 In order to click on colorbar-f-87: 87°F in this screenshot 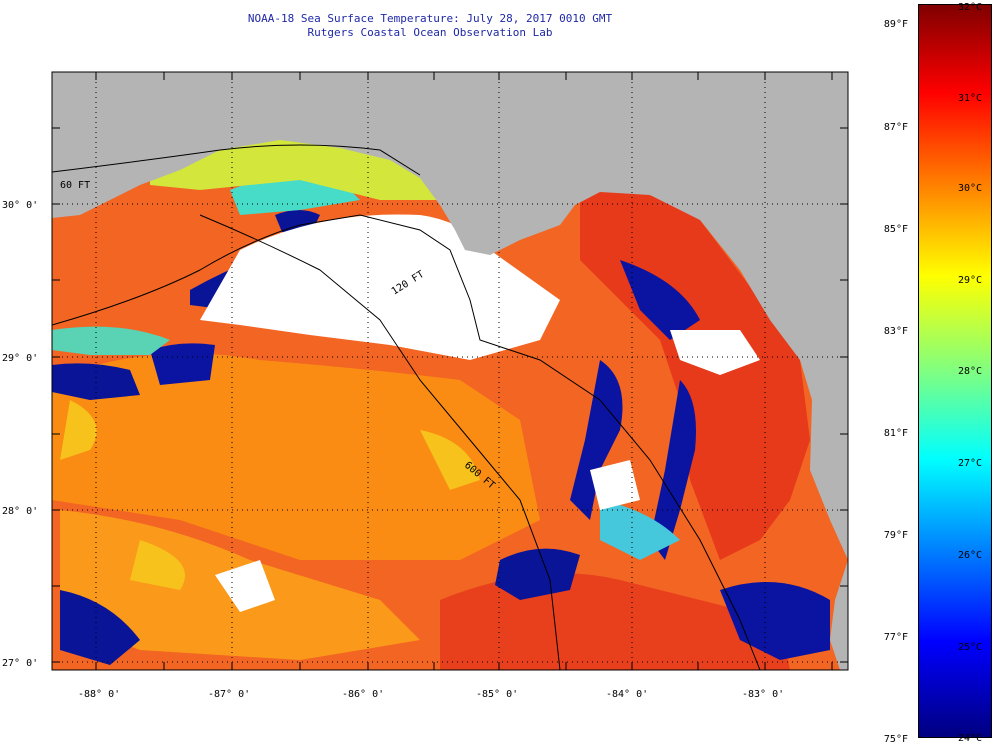, I will do `click(895, 127)`.